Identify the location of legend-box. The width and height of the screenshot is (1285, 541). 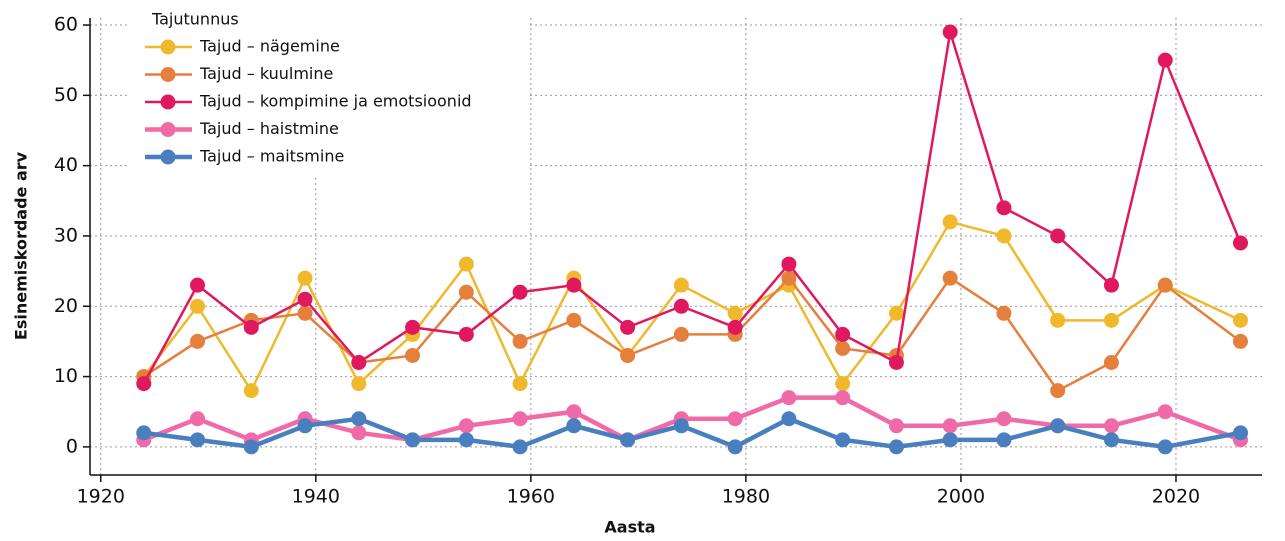
(328, 93).